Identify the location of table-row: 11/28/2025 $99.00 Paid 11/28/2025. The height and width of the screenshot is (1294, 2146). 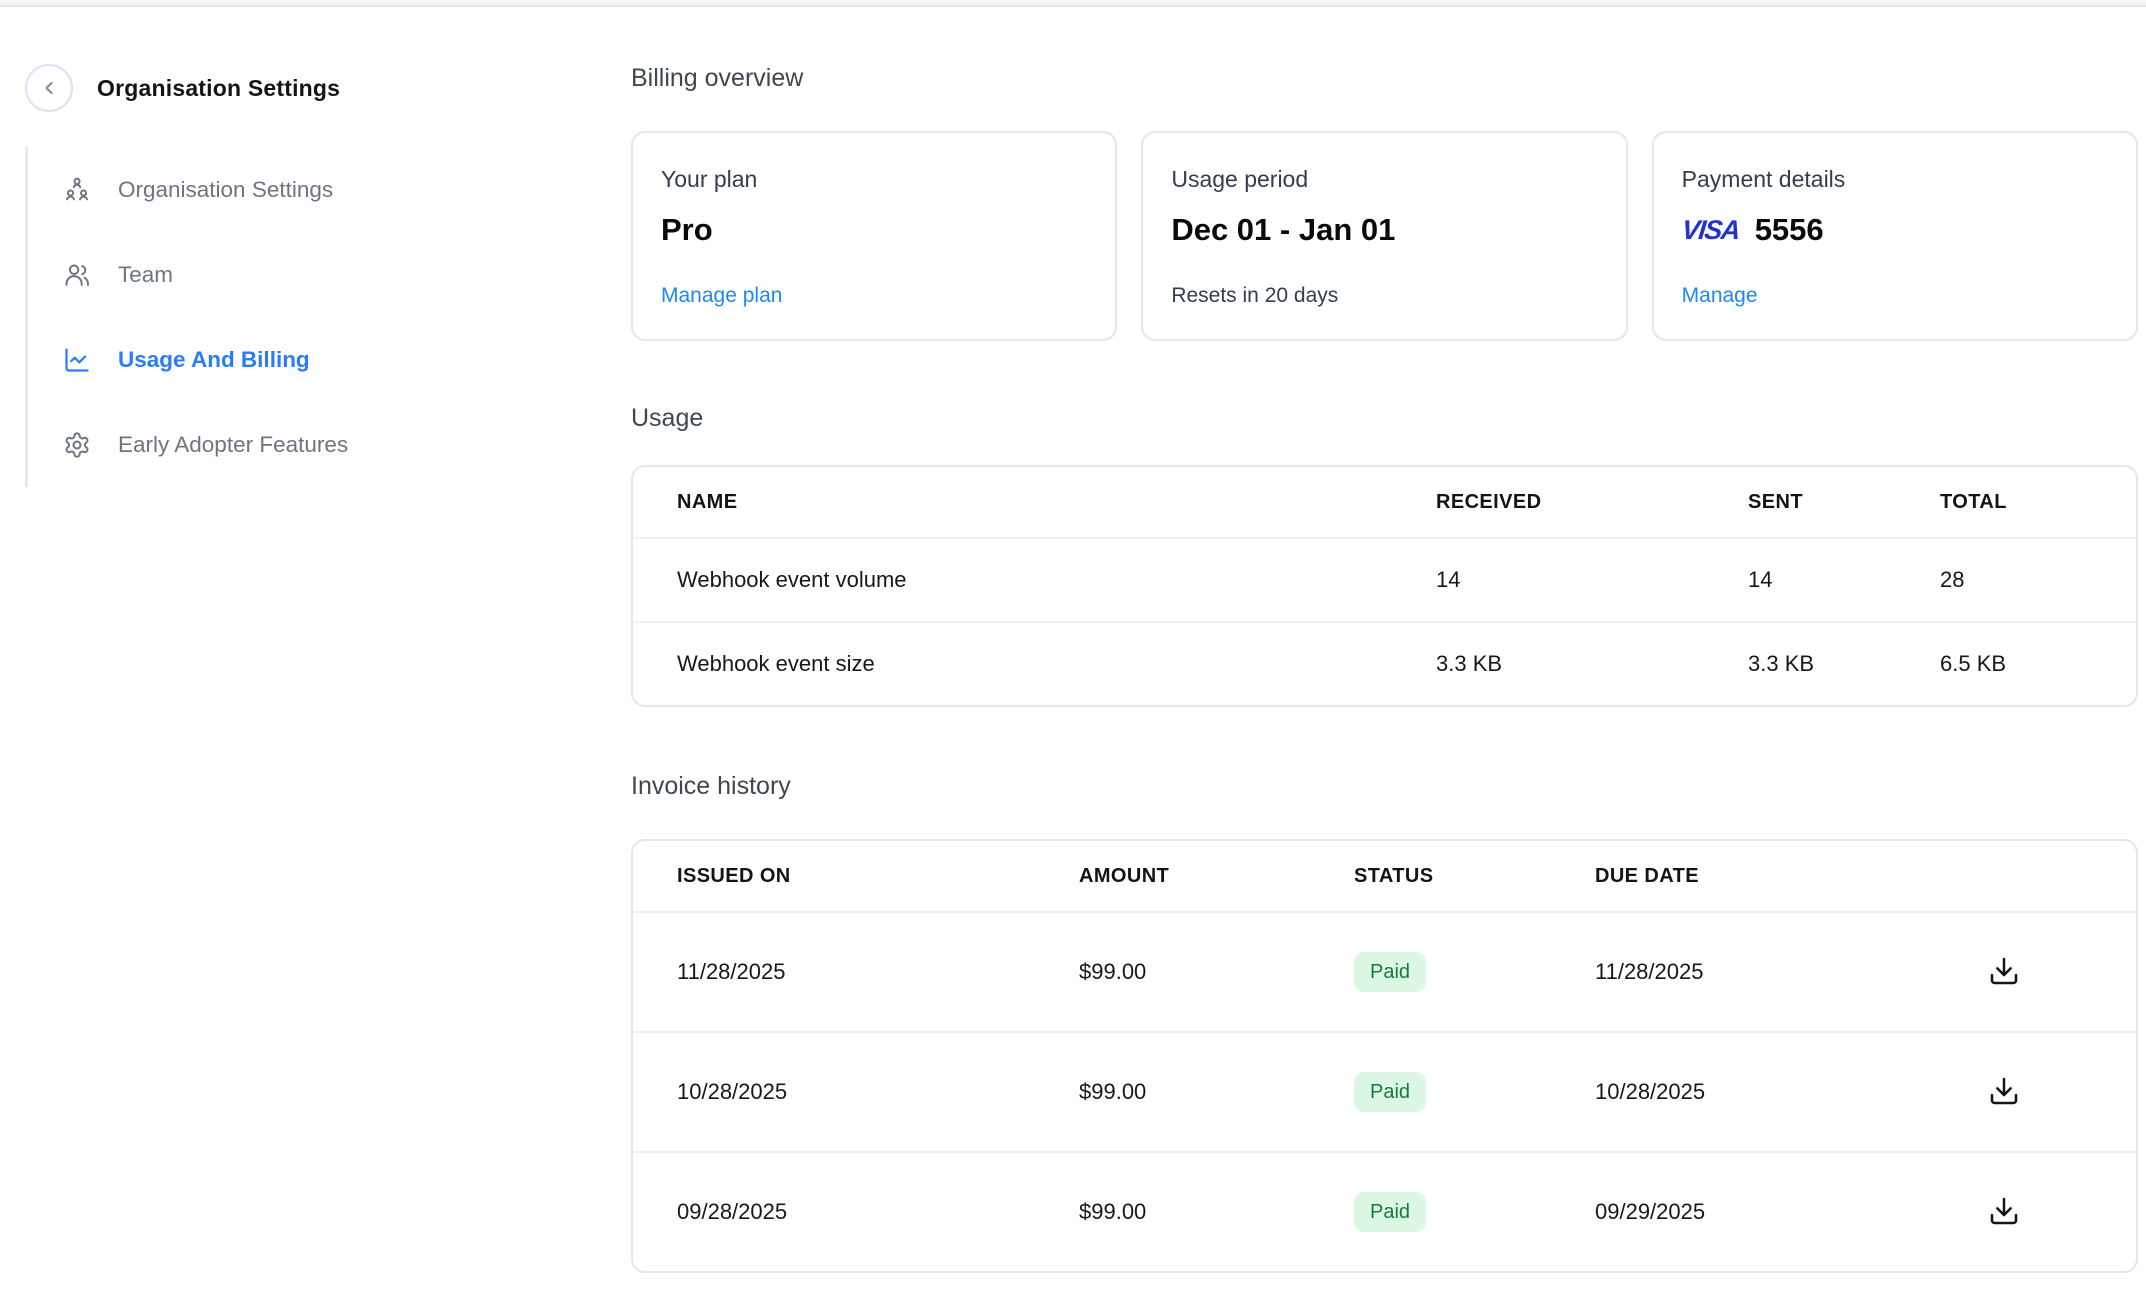
(1384, 971).